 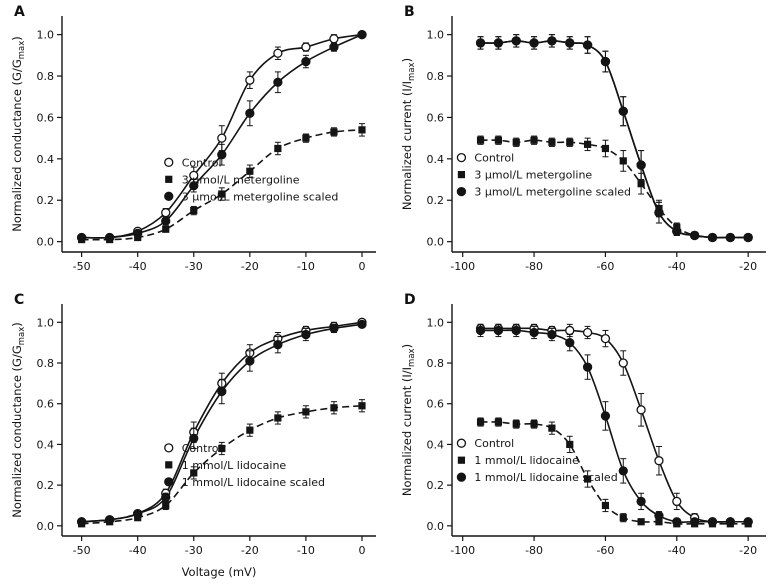 What do you see at coordinates (306, 266) in the screenshot?
I see `x-tick-label: -10` at bounding box center [306, 266].